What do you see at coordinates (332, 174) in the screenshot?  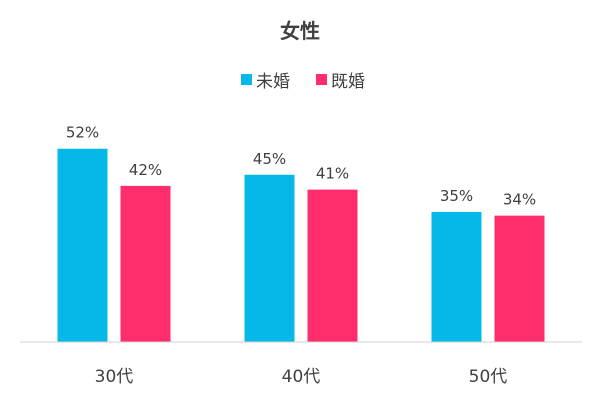 I see `data-label: 41%` at bounding box center [332, 174].